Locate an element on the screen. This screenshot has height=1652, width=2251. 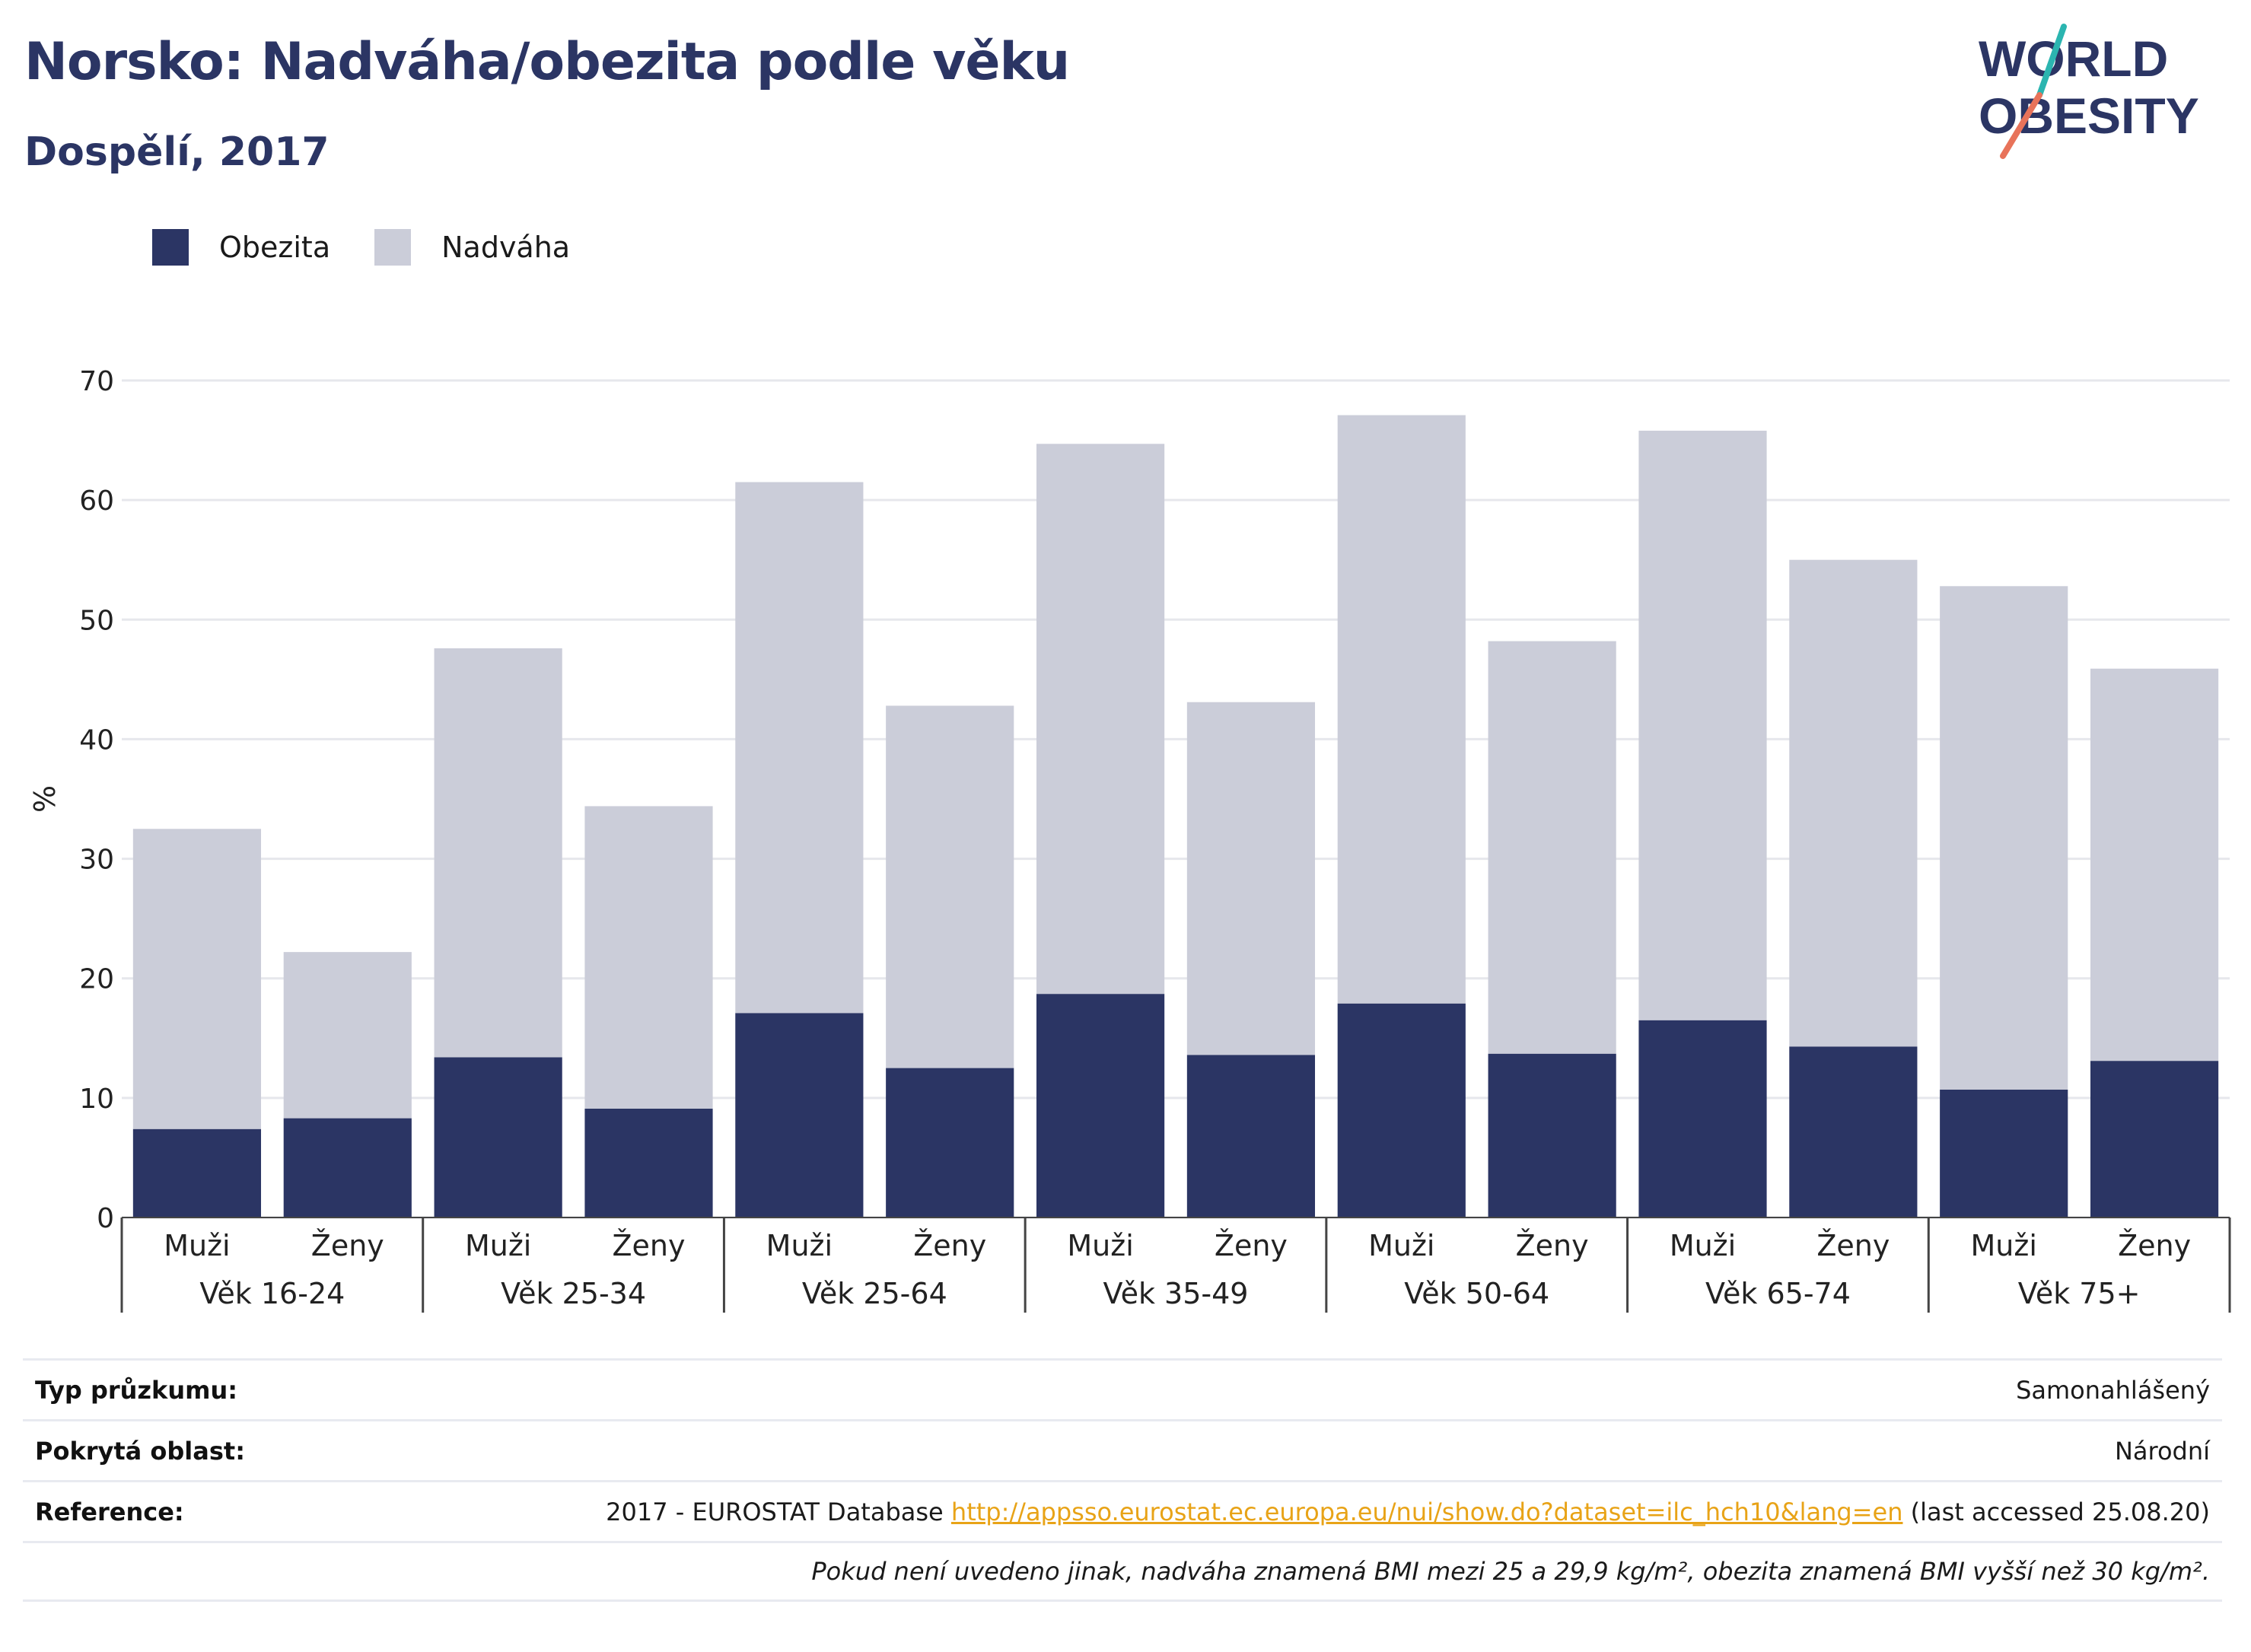
group-label: Věk 16-24 is located at coordinates (272, 1293).